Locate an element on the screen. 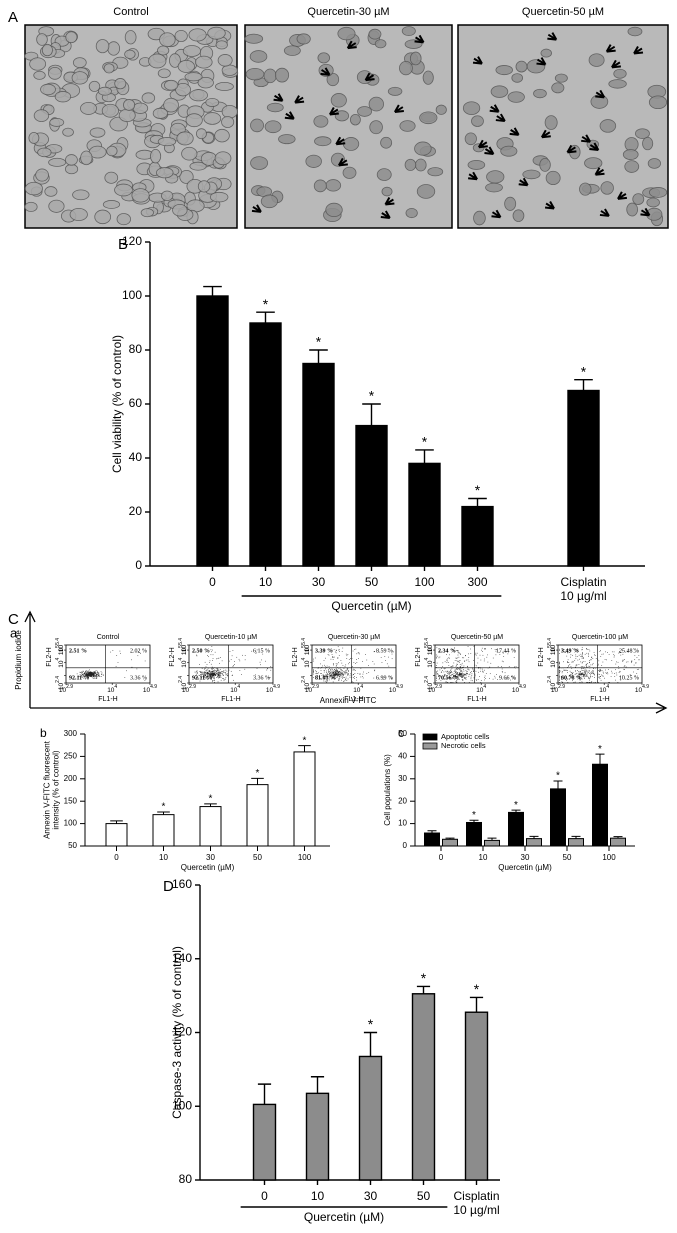 The height and width of the screenshot is (1233, 677). tick-exponent: 5 is located at coordinates (427, 646).